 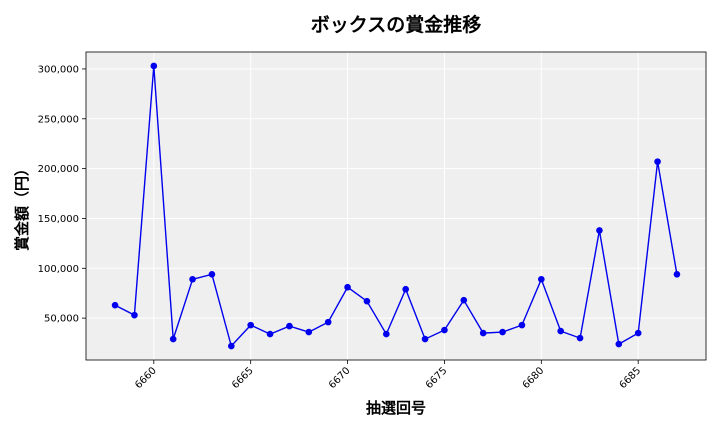 I want to click on y-tick-label: 200,000, so click(x=58, y=169).